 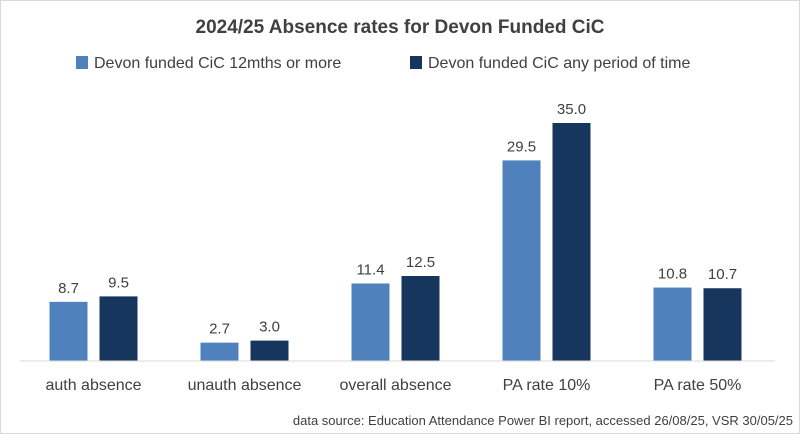 What do you see at coordinates (395, 385) in the screenshot?
I see `x-tick-label-2: overall absence` at bounding box center [395, 385].